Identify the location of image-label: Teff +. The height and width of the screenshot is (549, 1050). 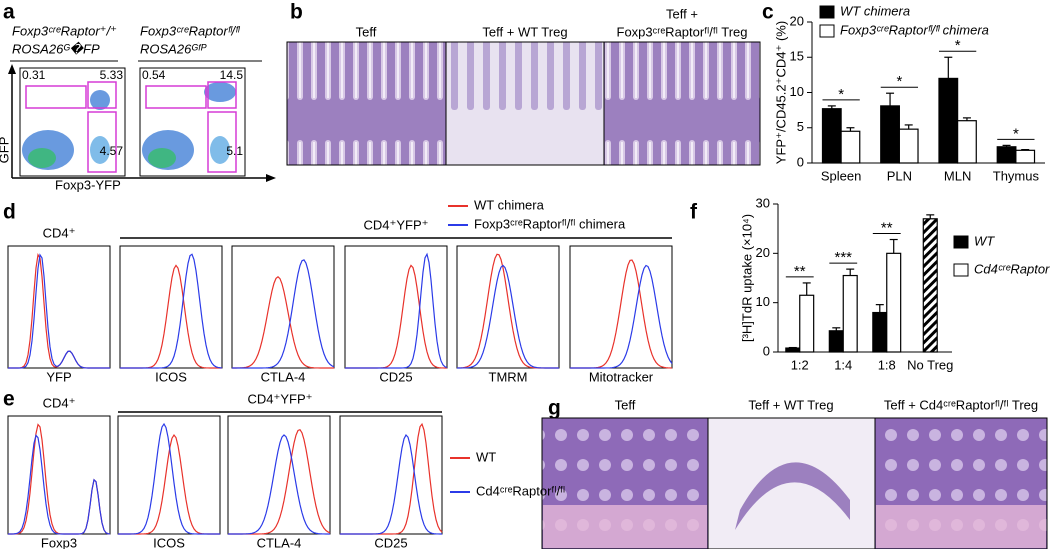
(682, 13).